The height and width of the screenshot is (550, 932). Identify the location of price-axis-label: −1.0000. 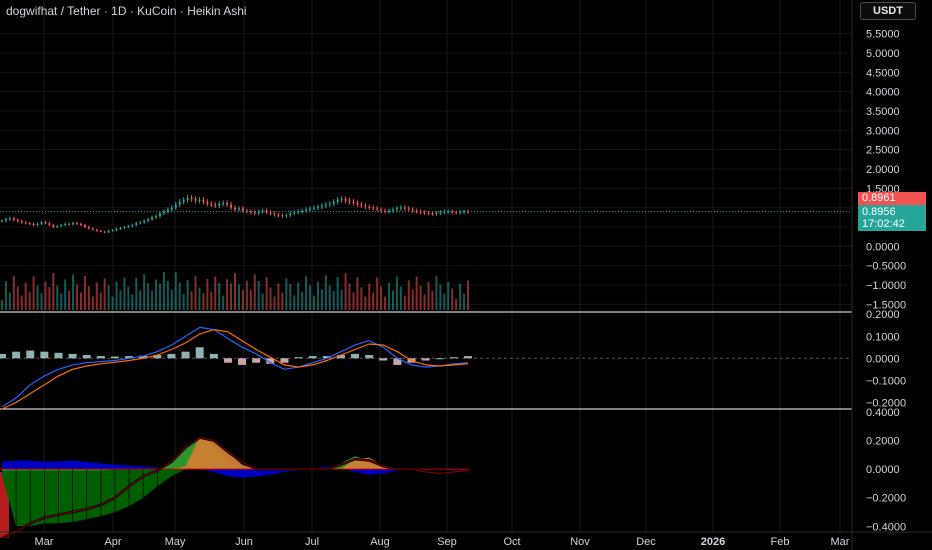
(886, 286).